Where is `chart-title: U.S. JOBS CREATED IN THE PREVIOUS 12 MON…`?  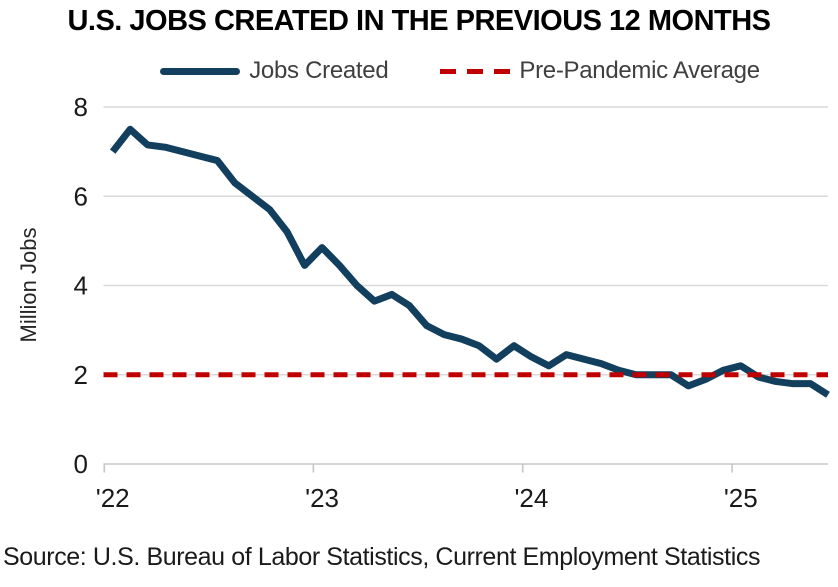 chart-title: U.S. JOBS CREATED IN THE PREVIOUS 12 MON… is located at coordinates (419, 21).